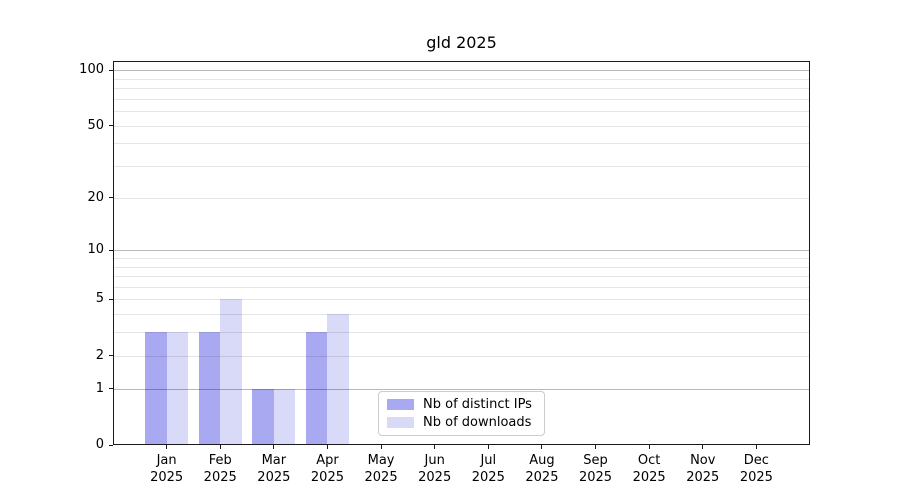 This screenshot has height=500, width=900. What do you see at coordinates (461, 42) in the screenshot?
I see `chart-title: gld 2025` at bounding box center [461, 42].